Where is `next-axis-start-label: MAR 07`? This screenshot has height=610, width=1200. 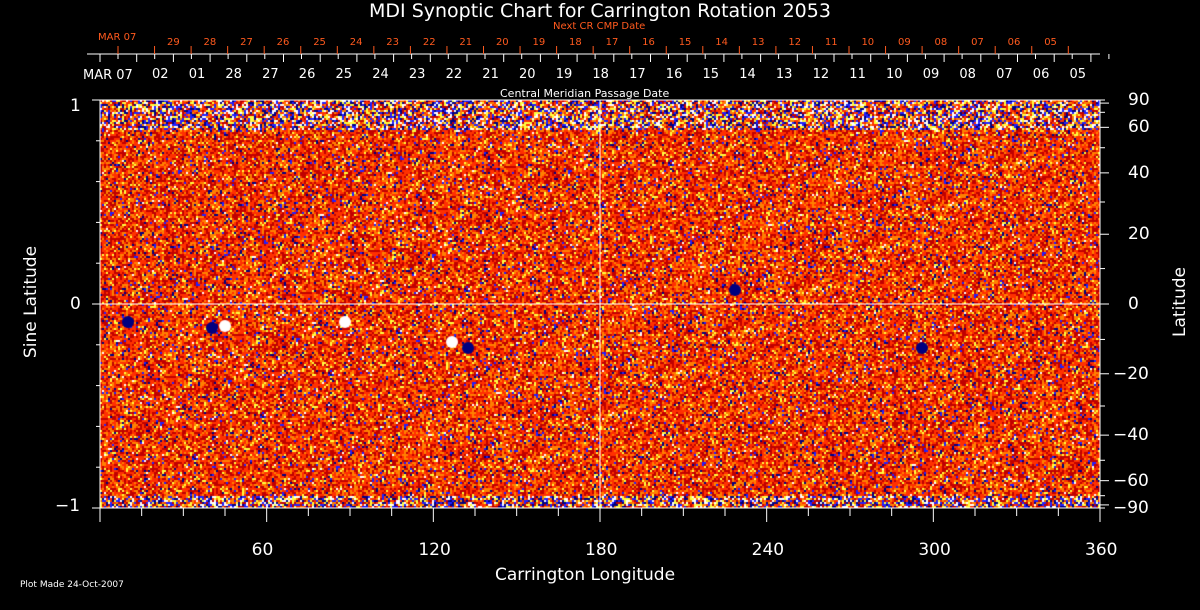 next-axis-start-label: MAR 07 is located at coordinates (117, 37).